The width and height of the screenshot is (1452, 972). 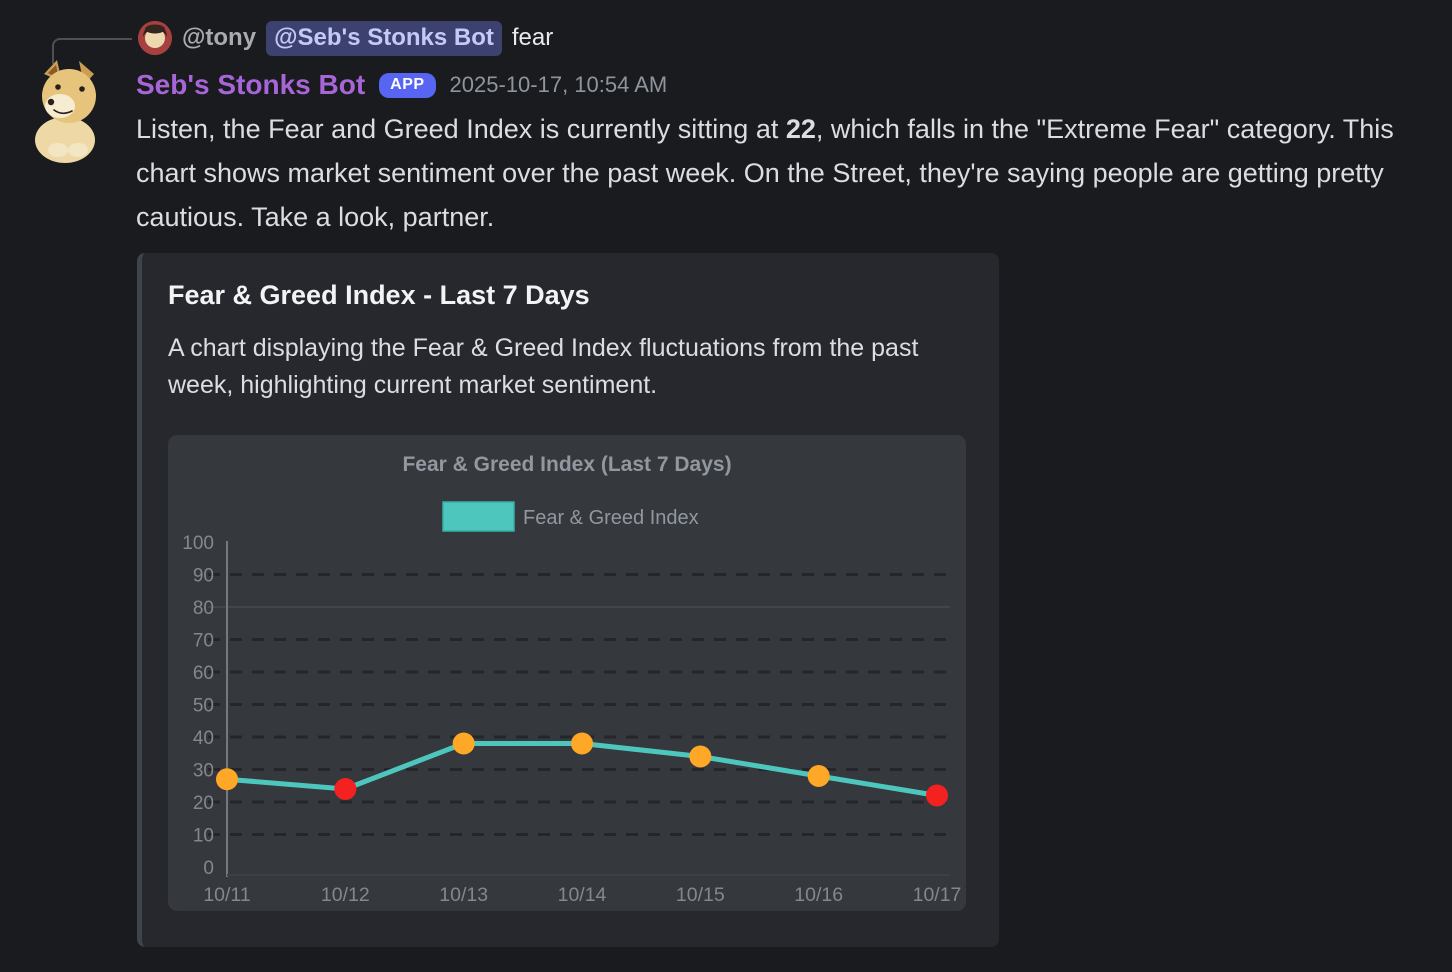 What do you see at coordinates (558, 84) in the screenshot?
I see `message-timestamp: 2025-10-17, 10:54 AM` at bounding box center [558, 84].